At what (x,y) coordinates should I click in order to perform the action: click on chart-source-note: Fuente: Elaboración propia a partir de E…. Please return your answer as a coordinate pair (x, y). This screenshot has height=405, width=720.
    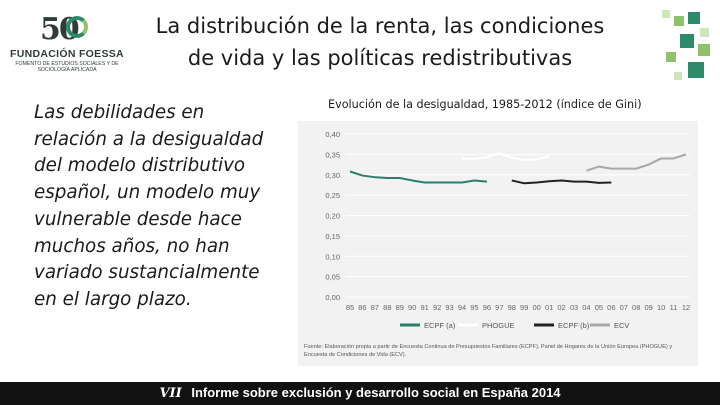
    Looking at the image, I should click on (488, 351).